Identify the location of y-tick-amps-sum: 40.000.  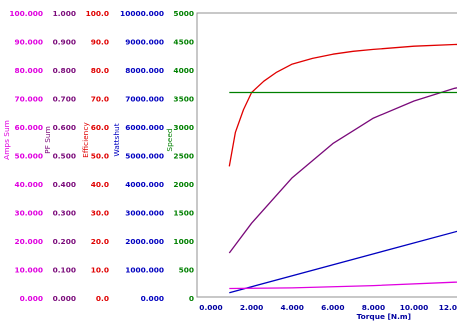
(28, 184).